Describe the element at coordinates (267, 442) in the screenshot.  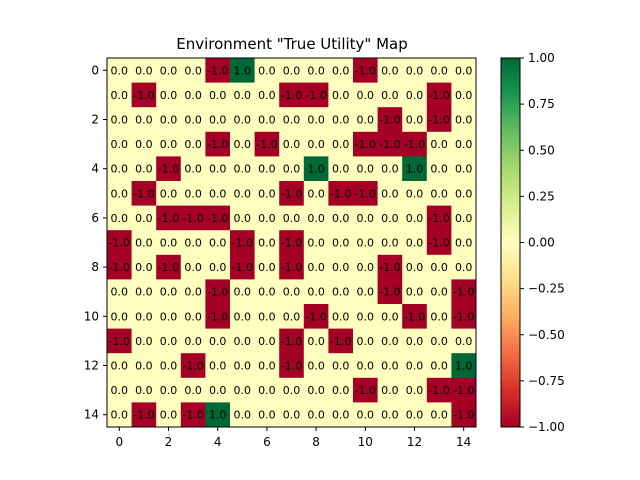
I see `x-tick-label: 6` at that location.